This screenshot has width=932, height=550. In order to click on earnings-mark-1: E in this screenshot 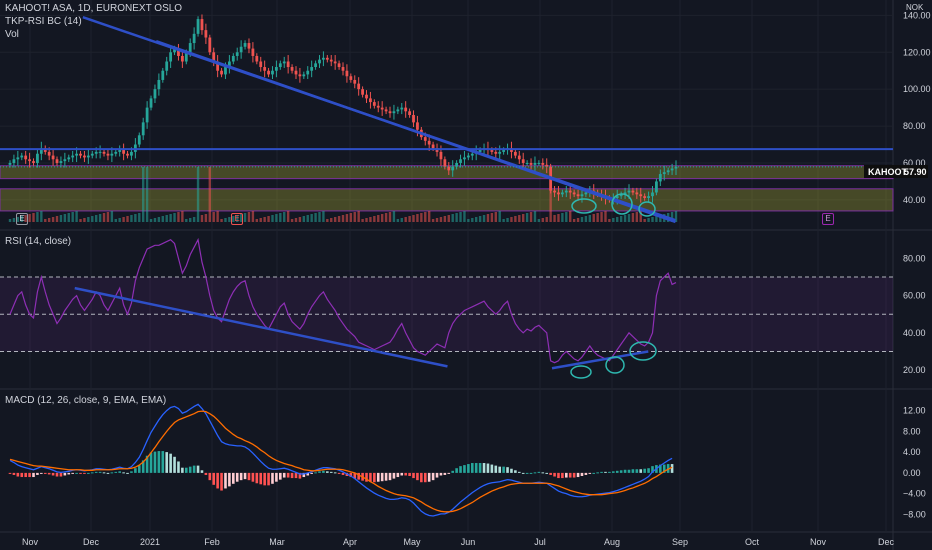, I will do `click(22, 219)`.